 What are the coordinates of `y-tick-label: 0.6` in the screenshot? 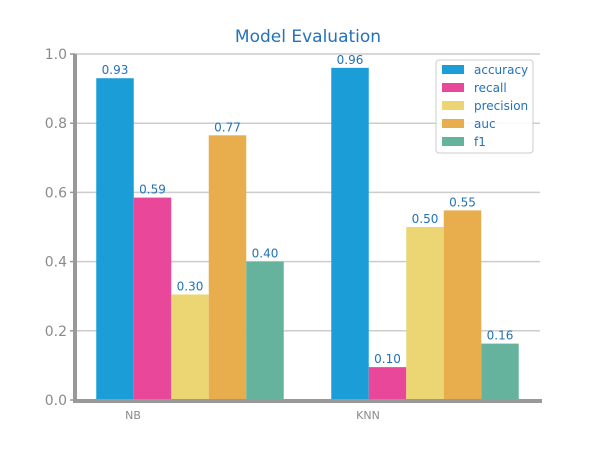 It's located at (56, 193).